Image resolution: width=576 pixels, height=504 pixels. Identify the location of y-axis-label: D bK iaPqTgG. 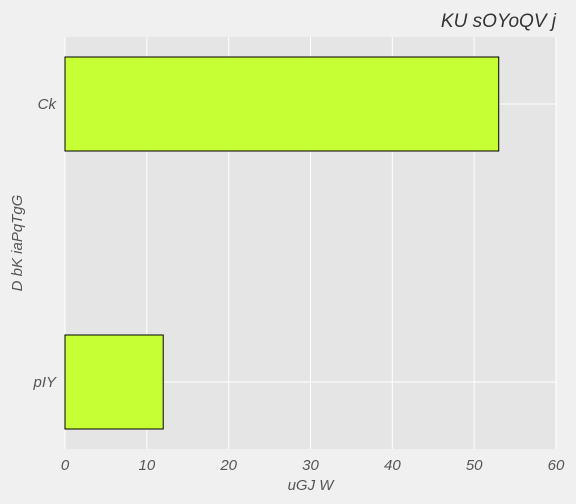
(17, 242).